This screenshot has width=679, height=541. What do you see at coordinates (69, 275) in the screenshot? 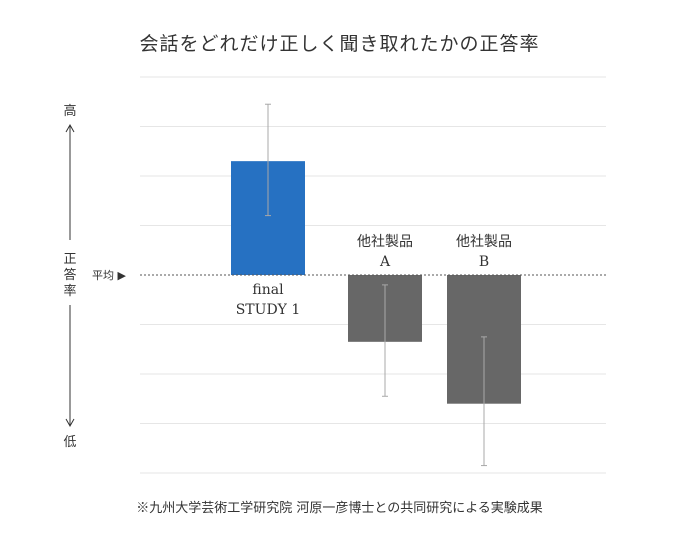
I see `y-axis-title: 正答率` at bounding box center [69, 275].